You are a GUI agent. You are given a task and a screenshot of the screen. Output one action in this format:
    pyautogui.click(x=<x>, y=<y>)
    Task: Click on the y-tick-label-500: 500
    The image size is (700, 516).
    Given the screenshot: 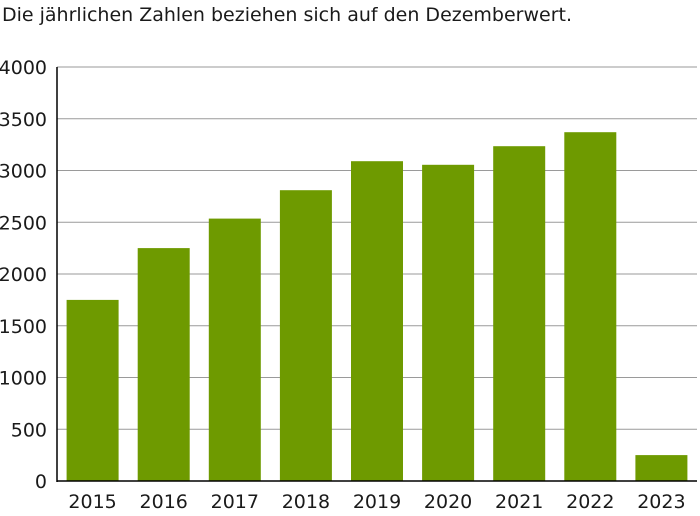 What is the action you would take?
    pyautogui.click(x=29, y=430)
    